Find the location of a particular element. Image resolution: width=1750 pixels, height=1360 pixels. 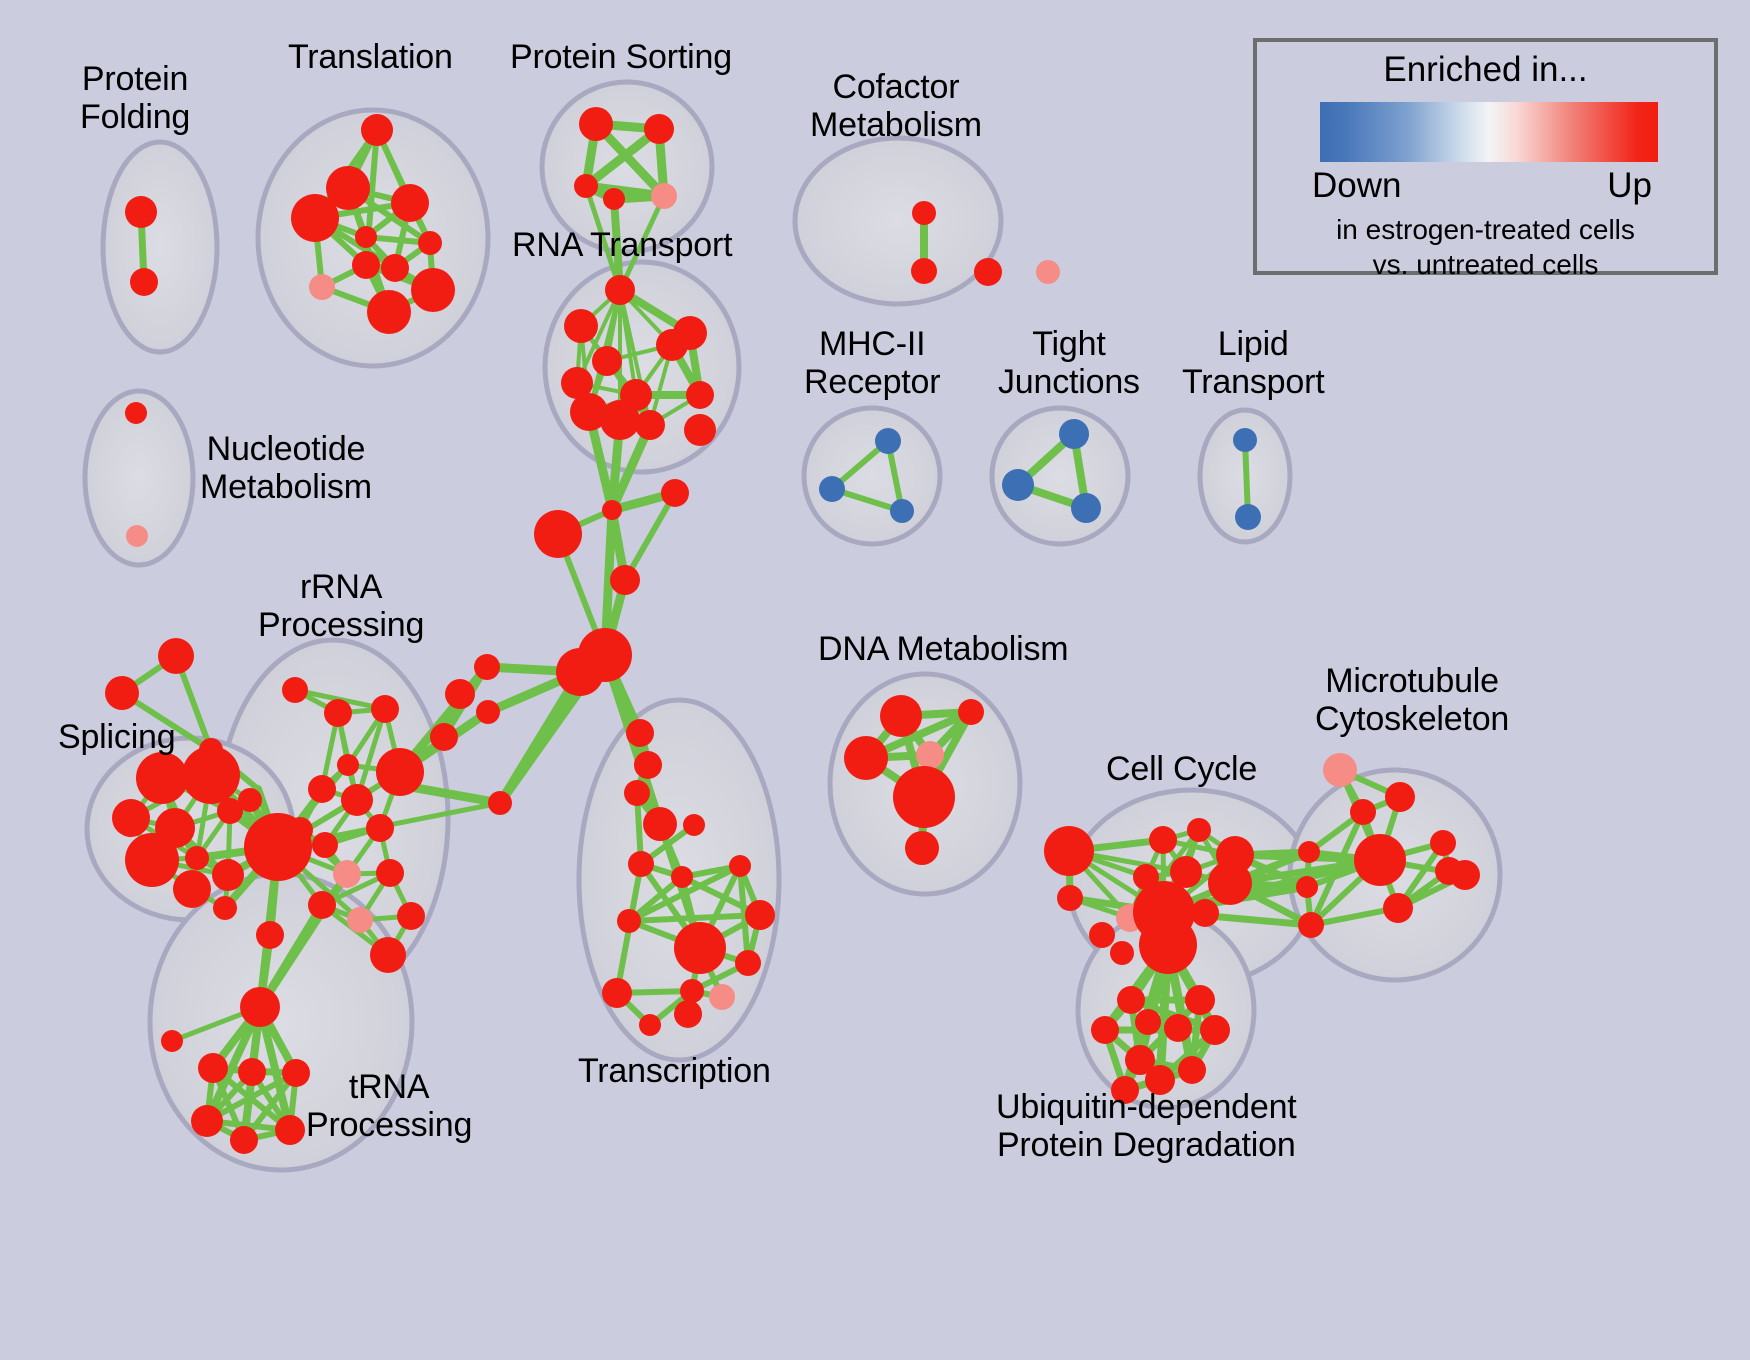

cluster-label-microtubule: Microtubule Cytoskeleton is located at coordinates (1412, 700).